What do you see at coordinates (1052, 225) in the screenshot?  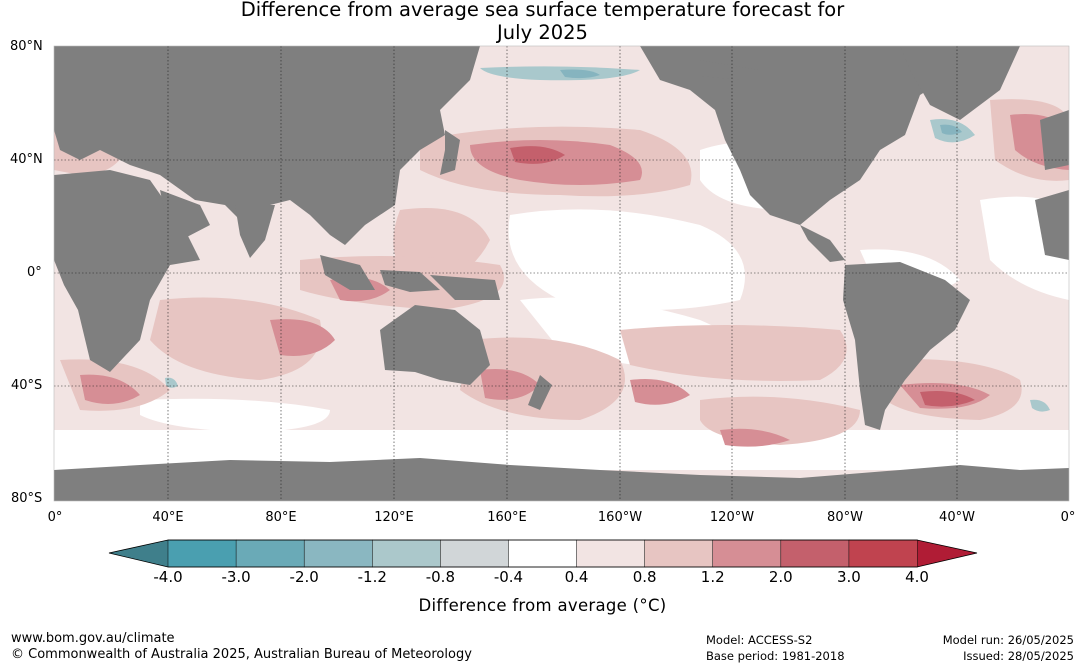 I see `land-africa-east` at bounding box center [1052, 225].